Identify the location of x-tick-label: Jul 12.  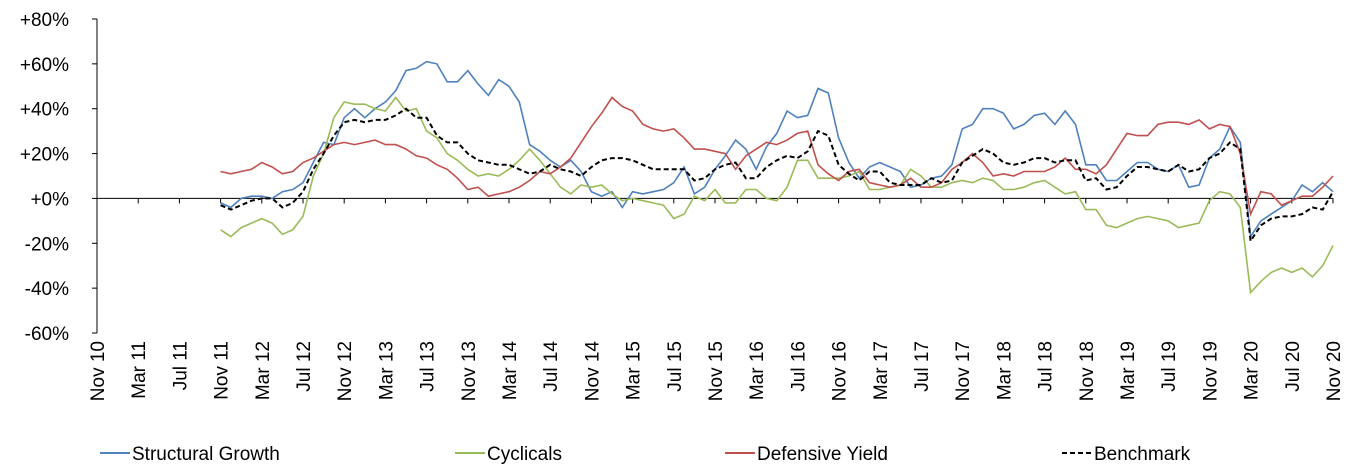
(304, 366).